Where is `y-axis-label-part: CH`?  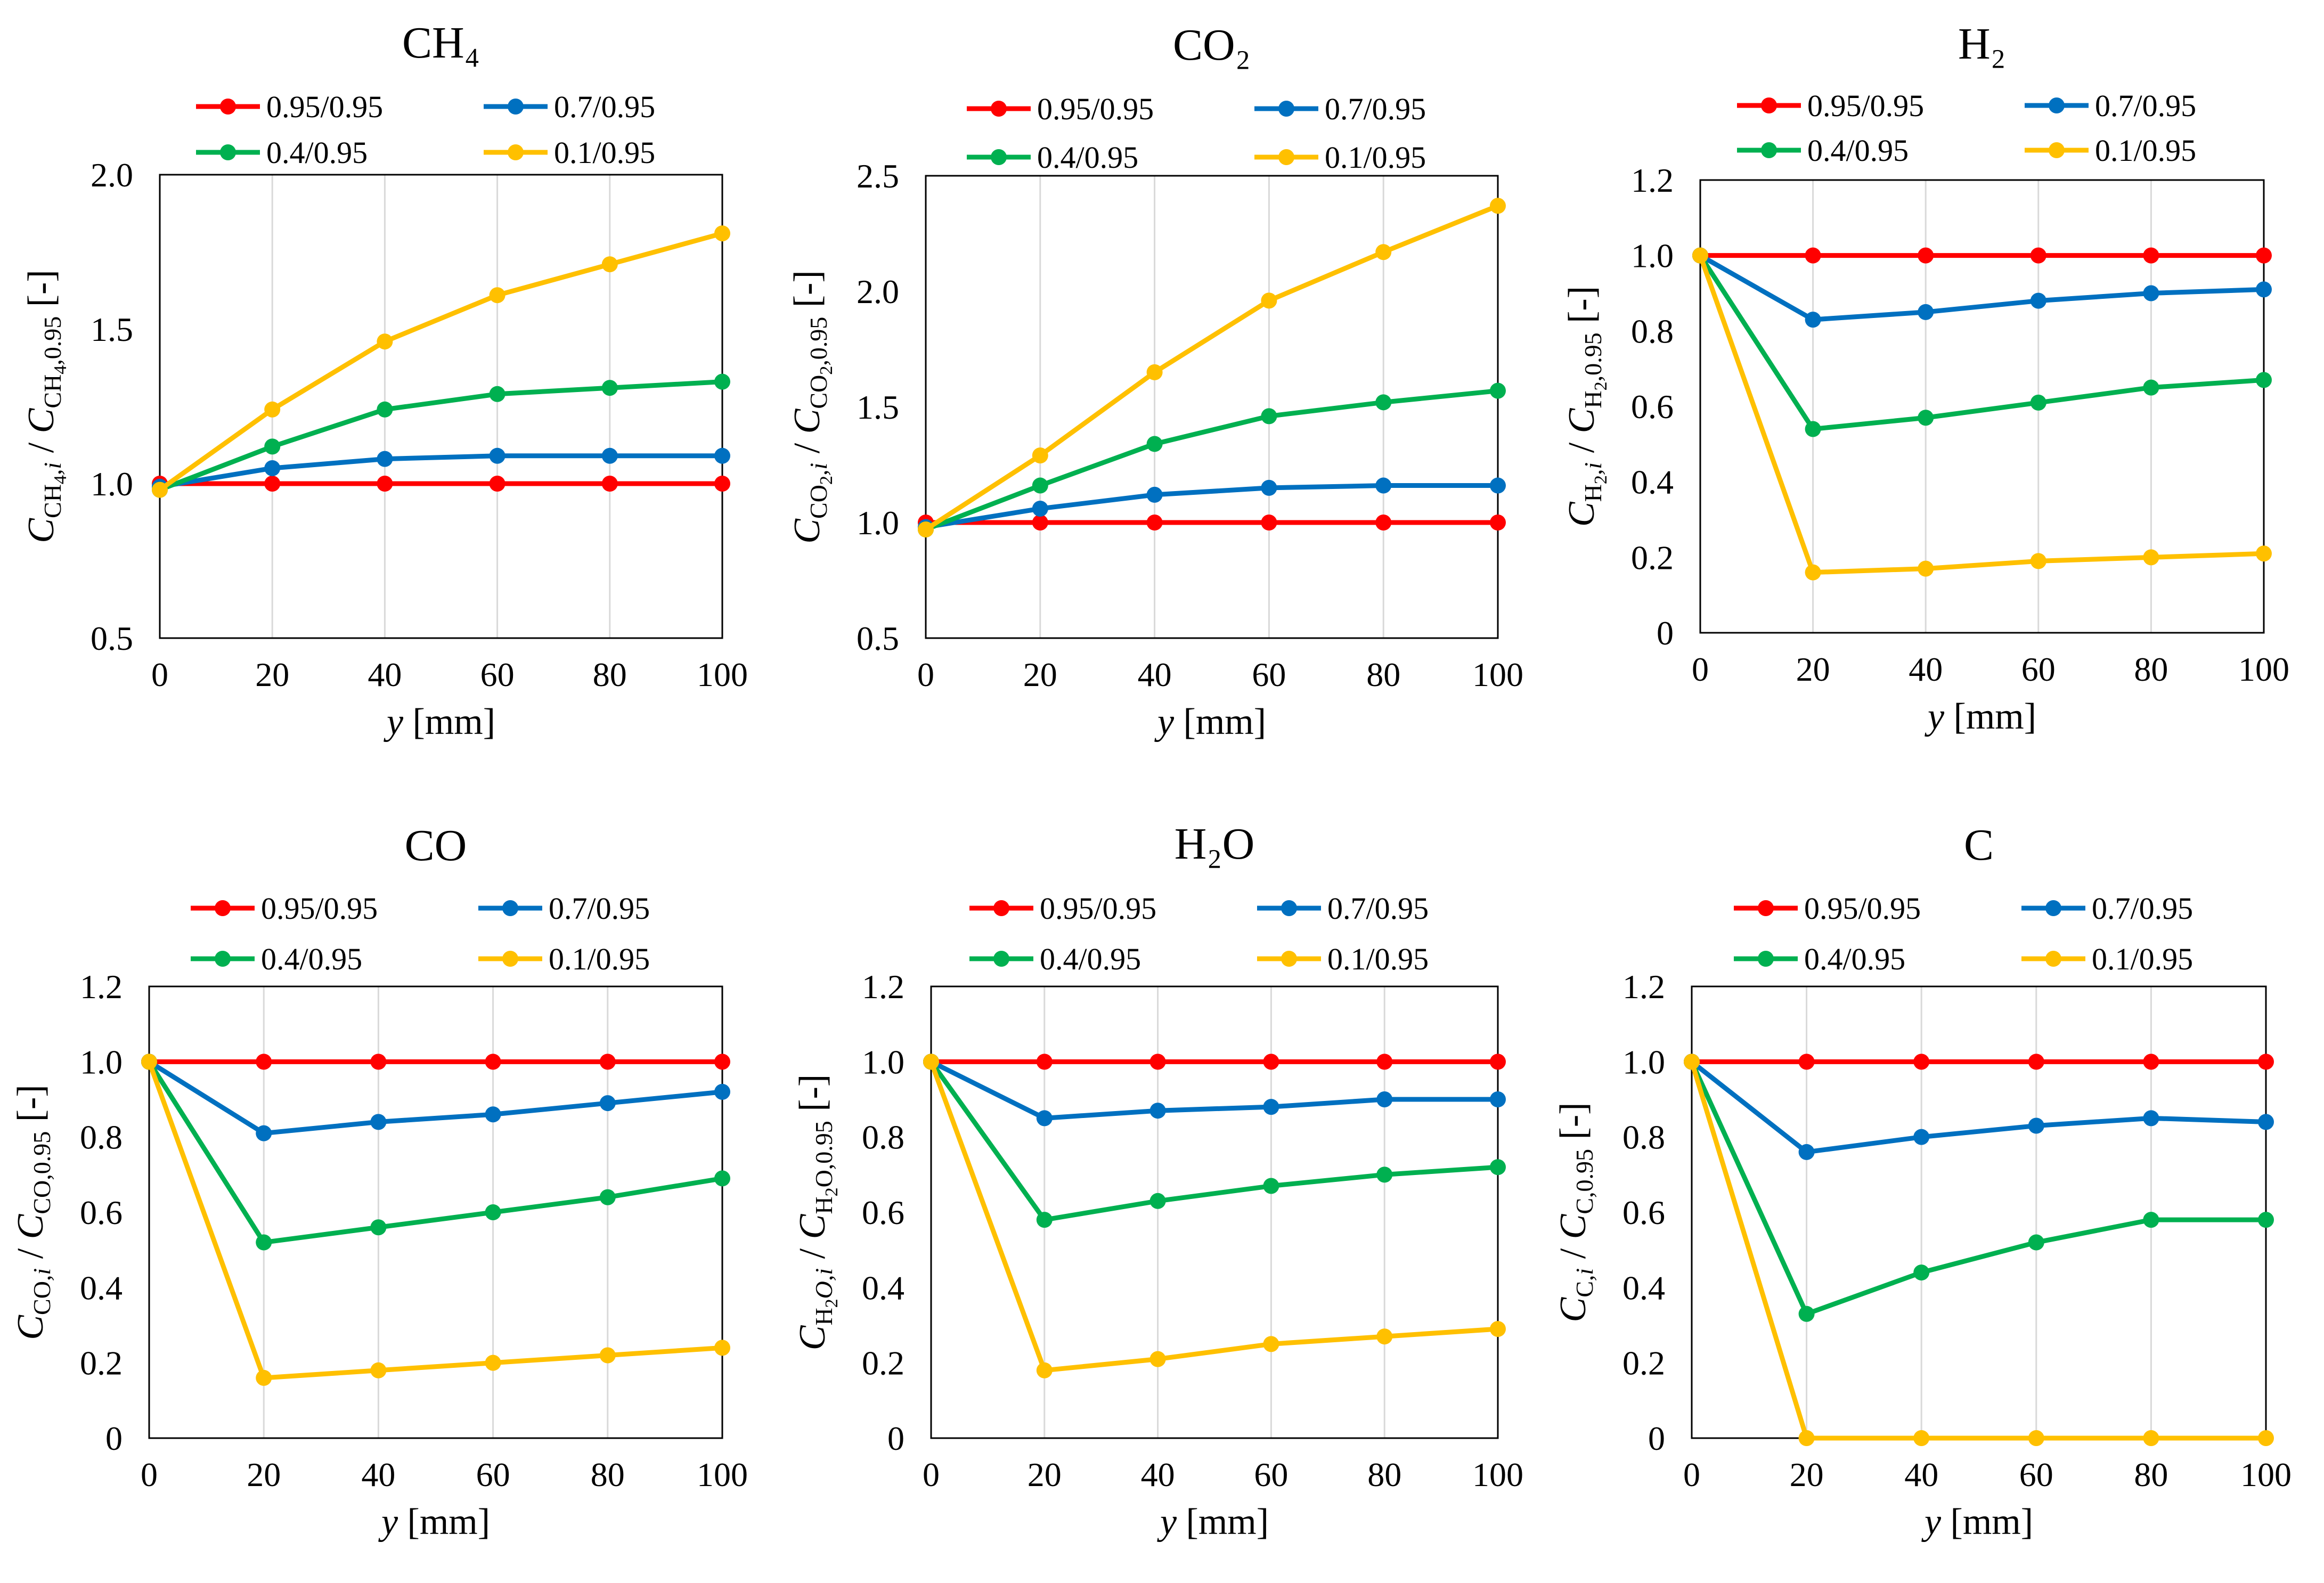 y-axis-label-part: CH is located at coordinates (53, 391).